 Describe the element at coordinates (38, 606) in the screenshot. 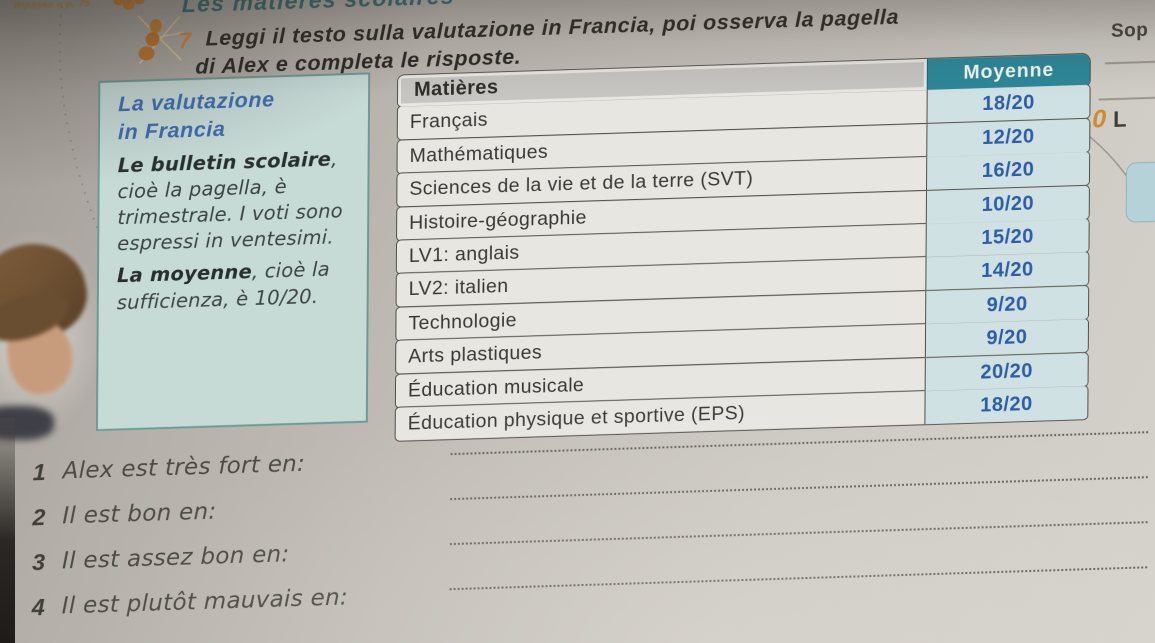

I see `question-number: 4` at that location.